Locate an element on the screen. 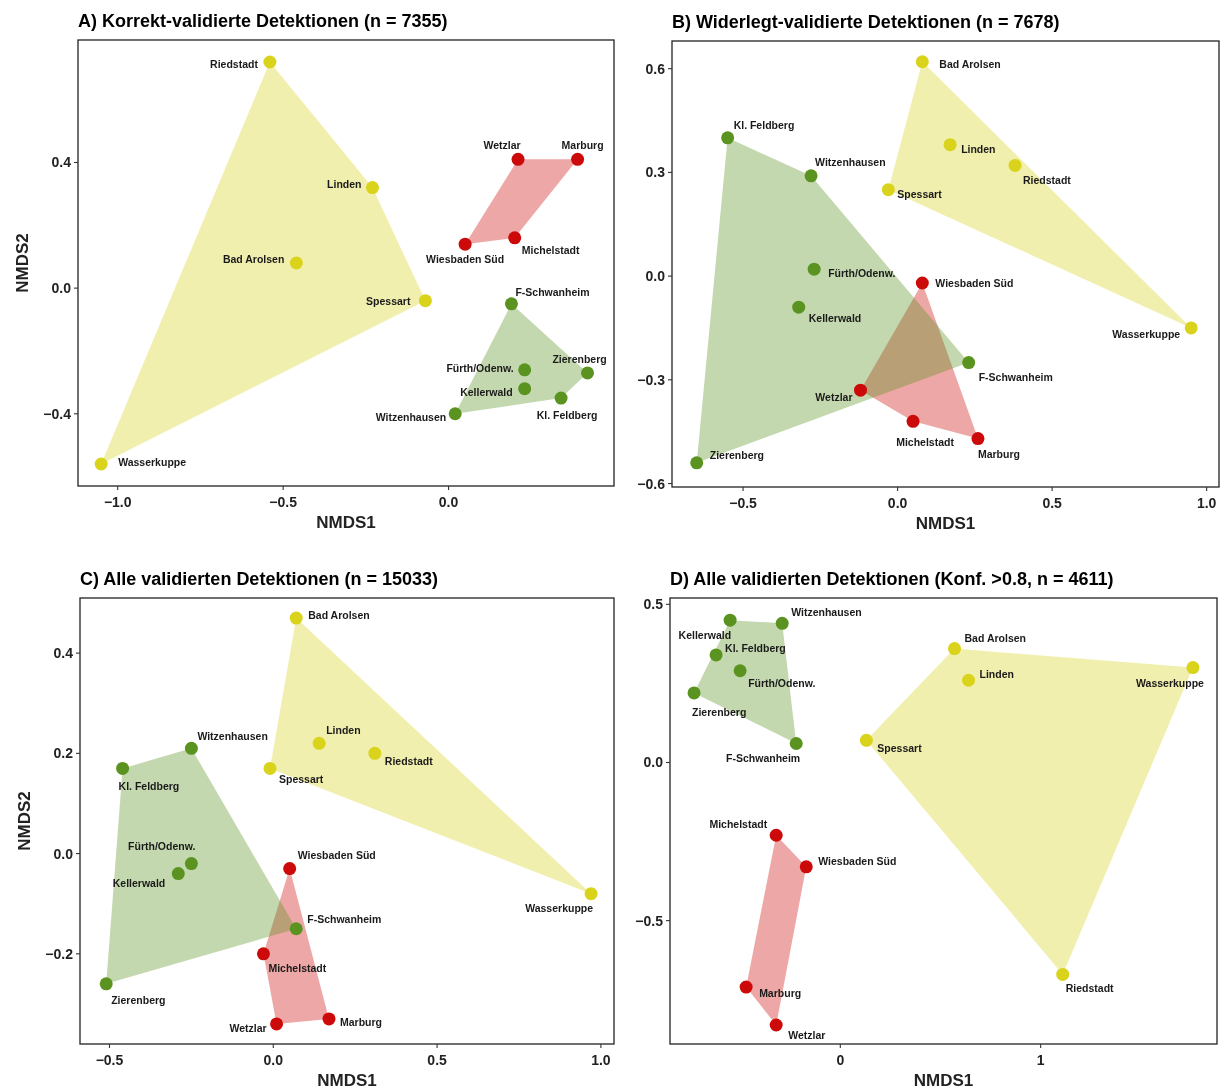  x-tick-label: 1.0 is located at coordinates (601, 1060).